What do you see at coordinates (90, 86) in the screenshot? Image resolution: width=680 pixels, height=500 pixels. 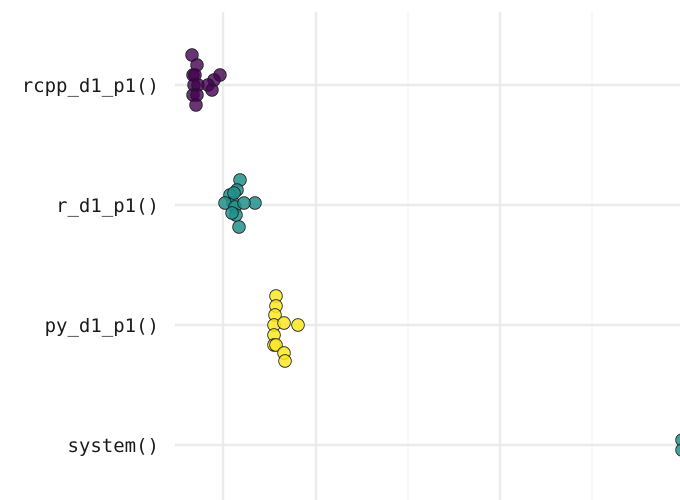 I see `y-tick-label: rcpp_d1_p1()` at bounding box center [90, 86].